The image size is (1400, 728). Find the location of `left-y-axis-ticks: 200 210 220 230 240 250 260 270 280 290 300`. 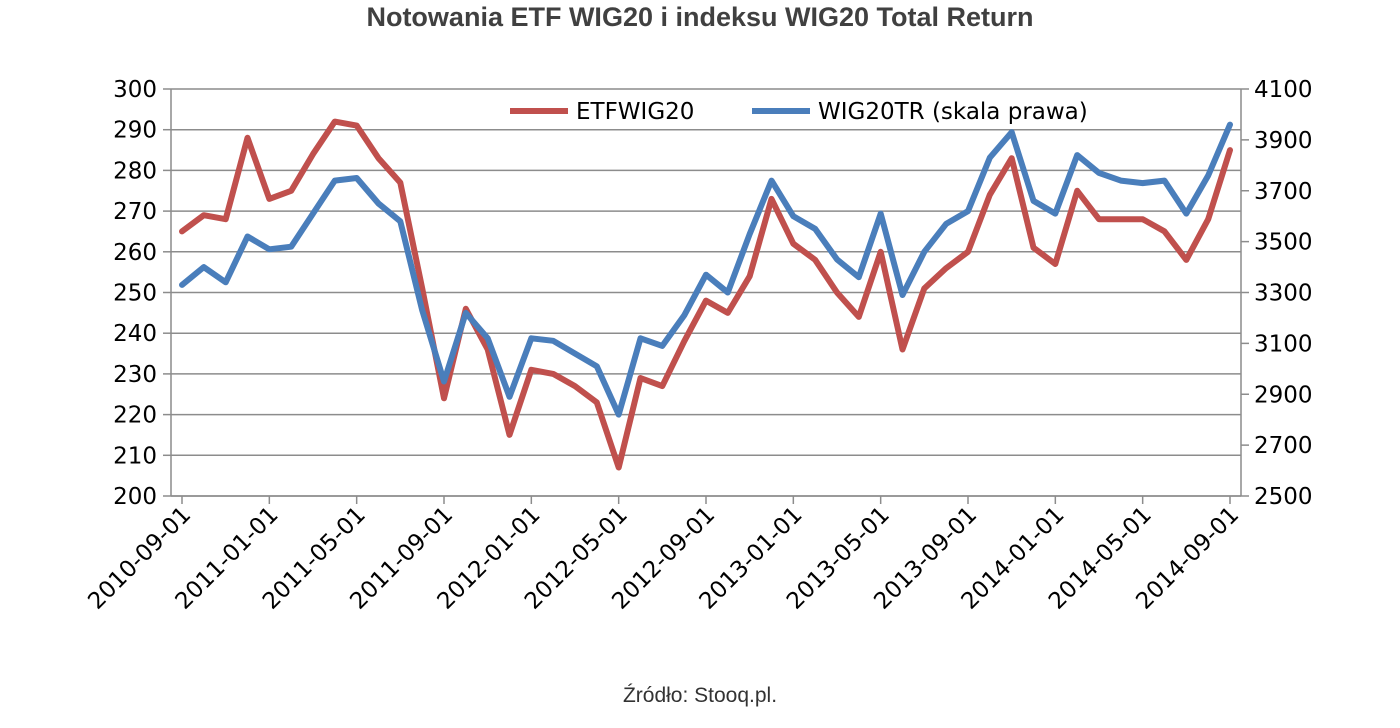

left-y-axis-ticks: 200 210 220 230 240 250 260 270 280 290 300 is located at coordinates (135, 293).